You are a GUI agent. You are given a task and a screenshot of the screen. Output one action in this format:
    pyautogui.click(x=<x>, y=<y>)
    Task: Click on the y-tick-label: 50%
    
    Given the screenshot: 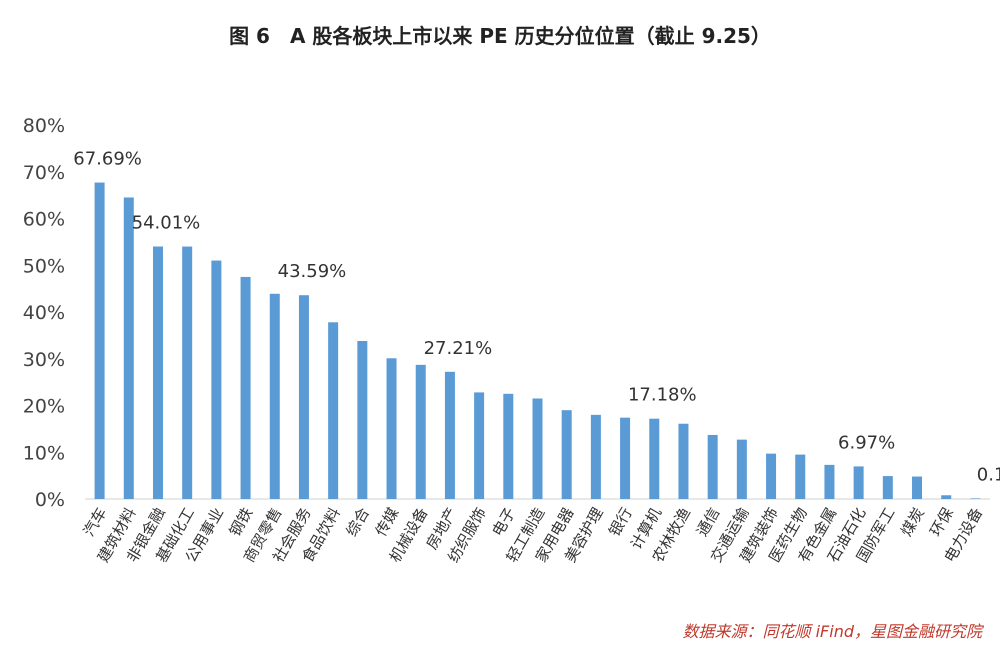 What is the action you would take?
    pyautogui.click(x=44, y=266)
    